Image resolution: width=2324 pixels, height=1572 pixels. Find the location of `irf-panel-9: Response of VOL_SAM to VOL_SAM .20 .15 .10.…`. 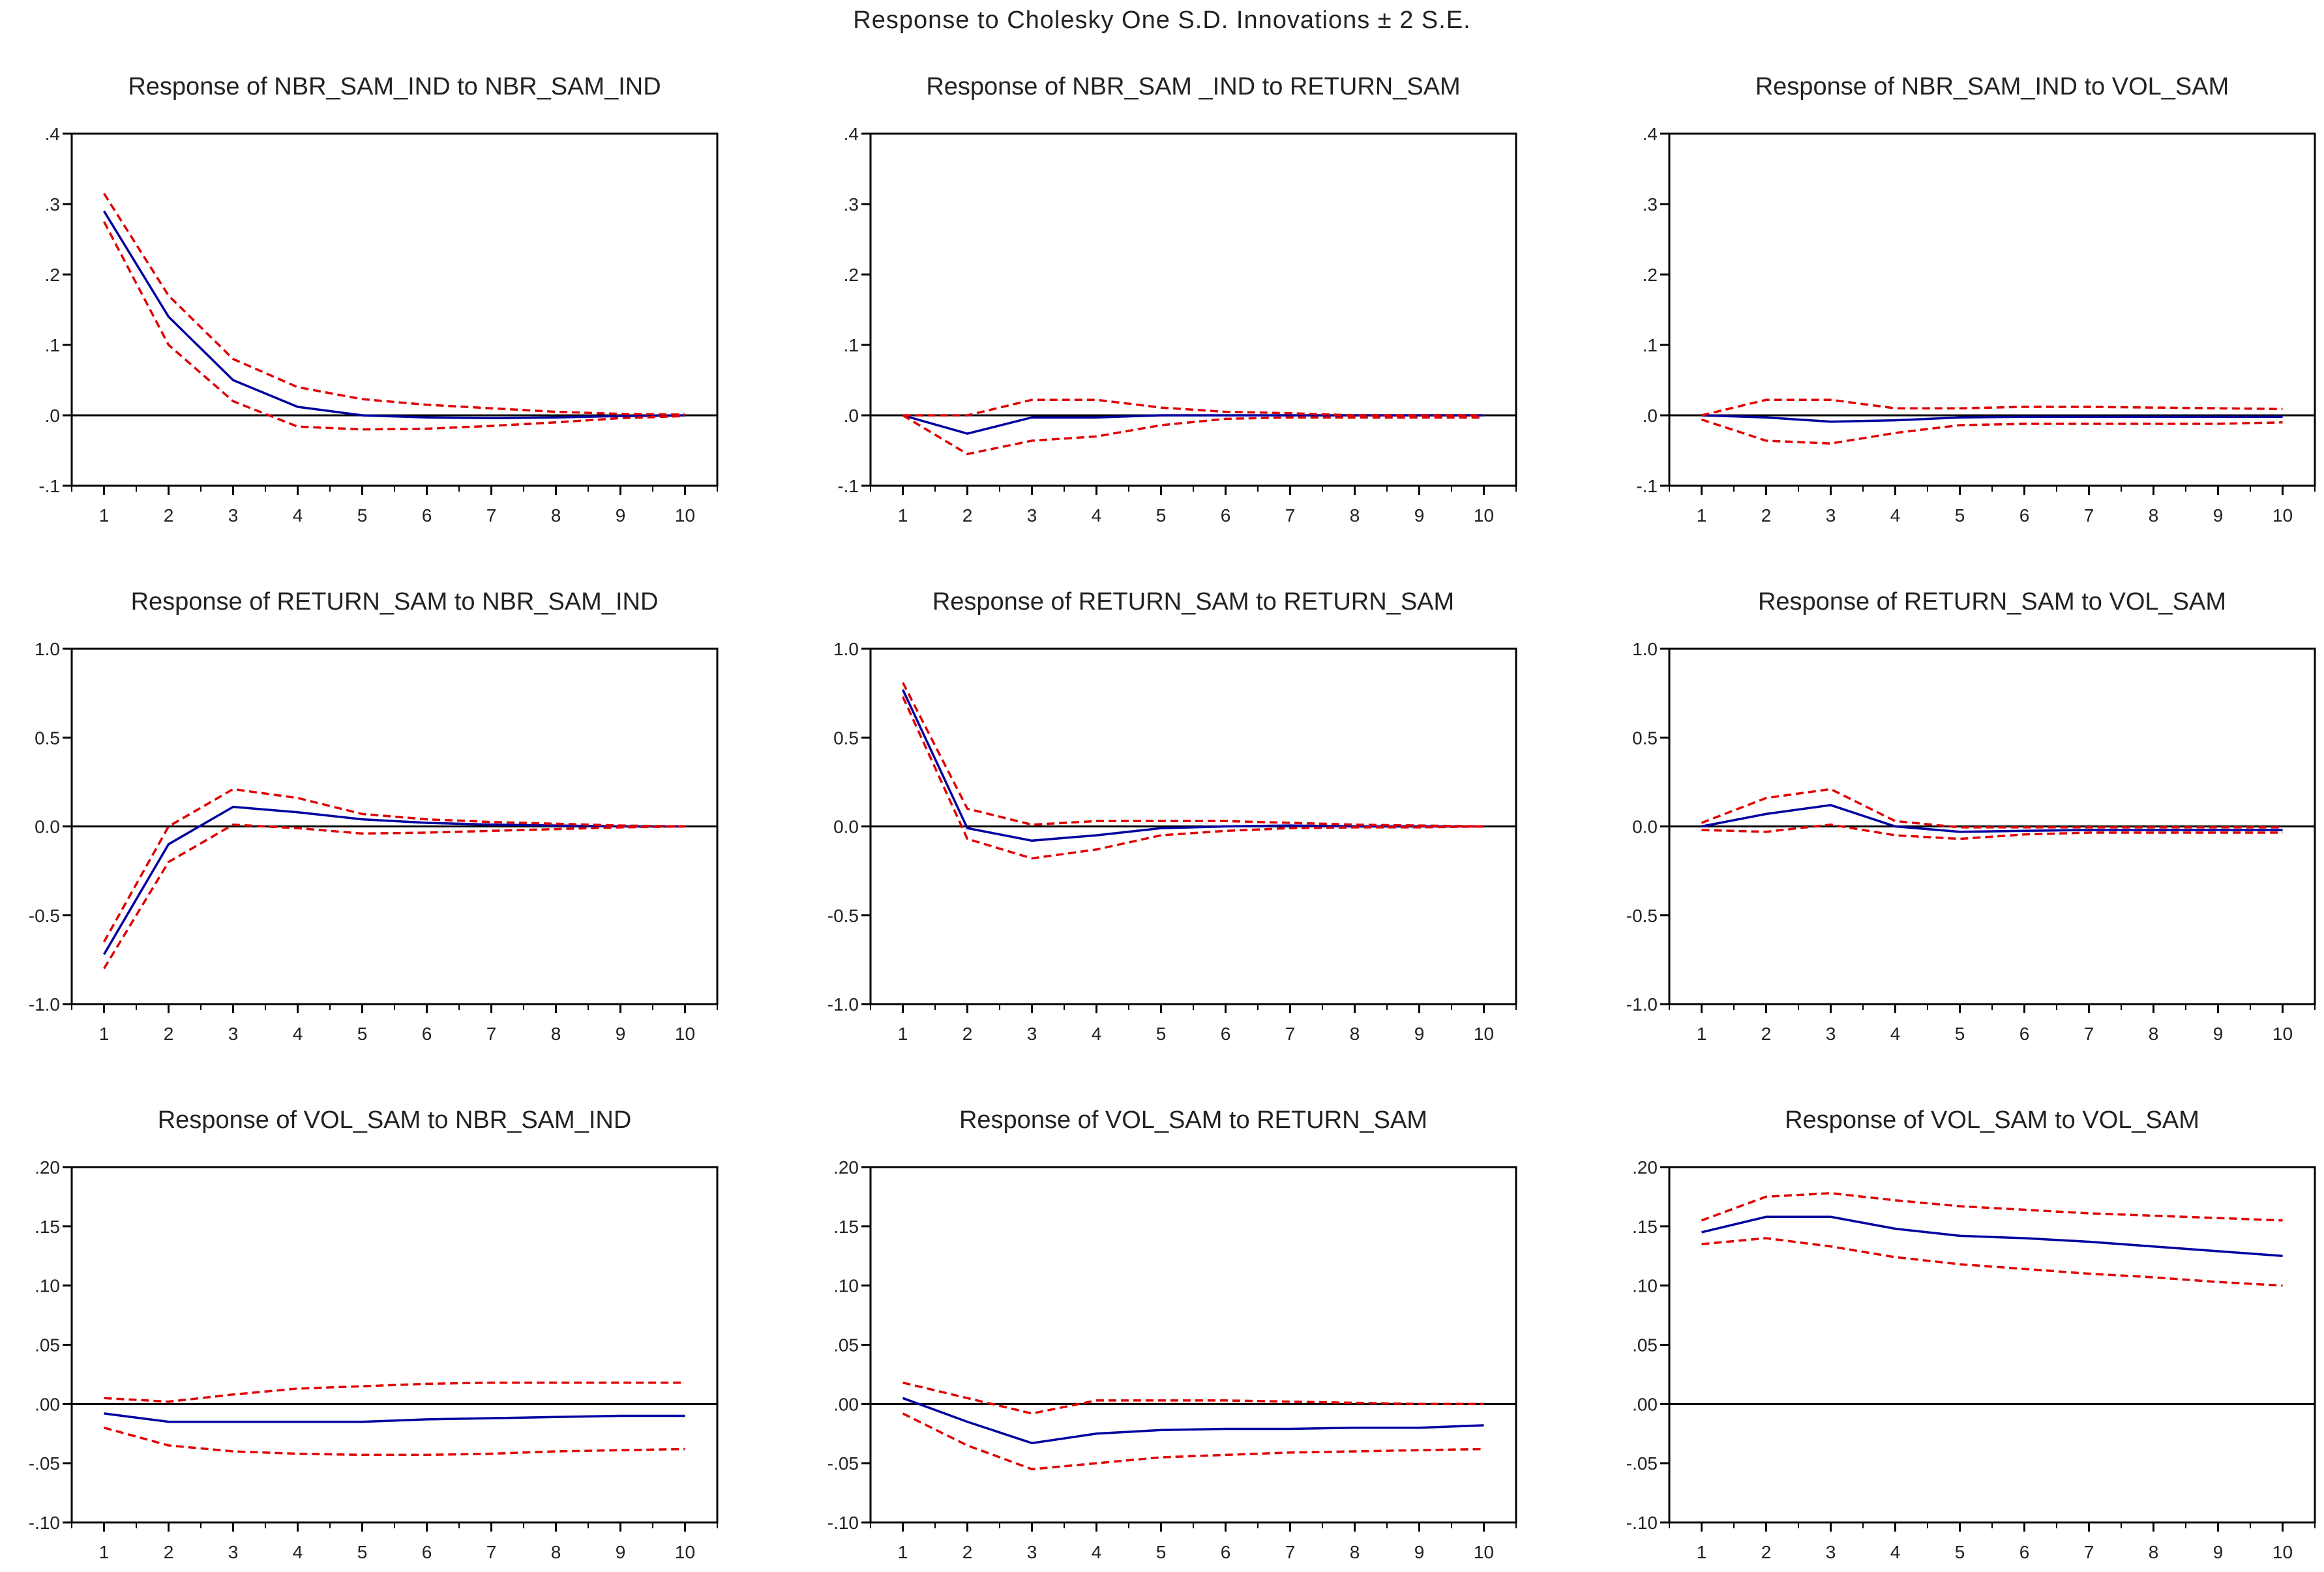

irf-panel-9: Response of VOL_SAM to VOL_SAM .20 .15 .10.… is located at coordinates (1971, 1334).